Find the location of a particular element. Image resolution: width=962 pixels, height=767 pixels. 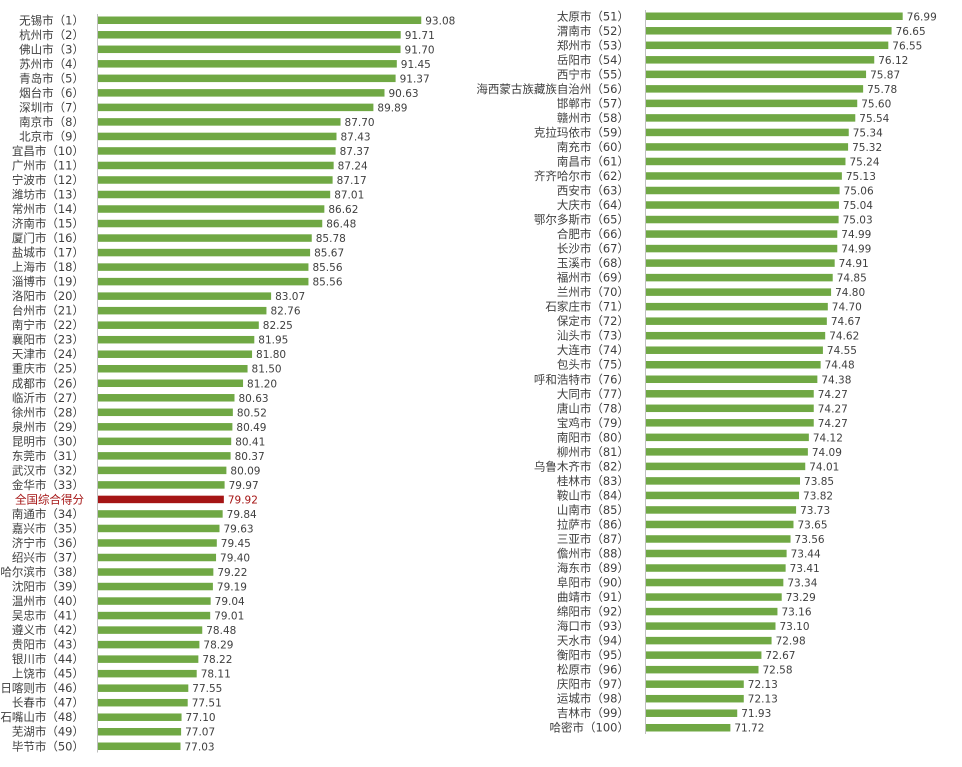

category-tick-label: 南通市（34） is located at coordinates (48, 514).